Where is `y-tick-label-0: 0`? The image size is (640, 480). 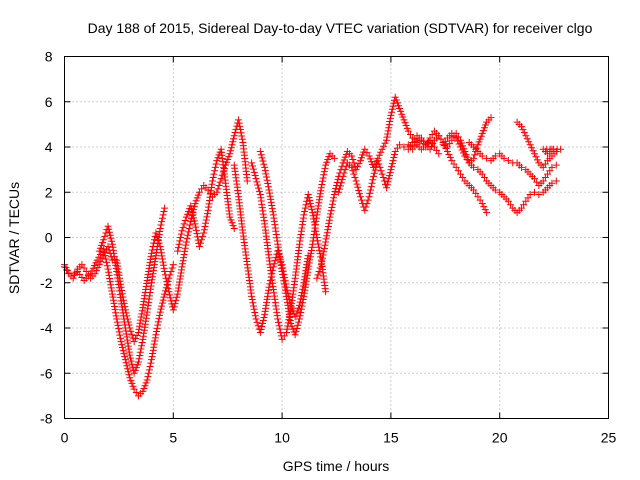 y-tick-label-0: 0 is located at coordinates (49, 238).